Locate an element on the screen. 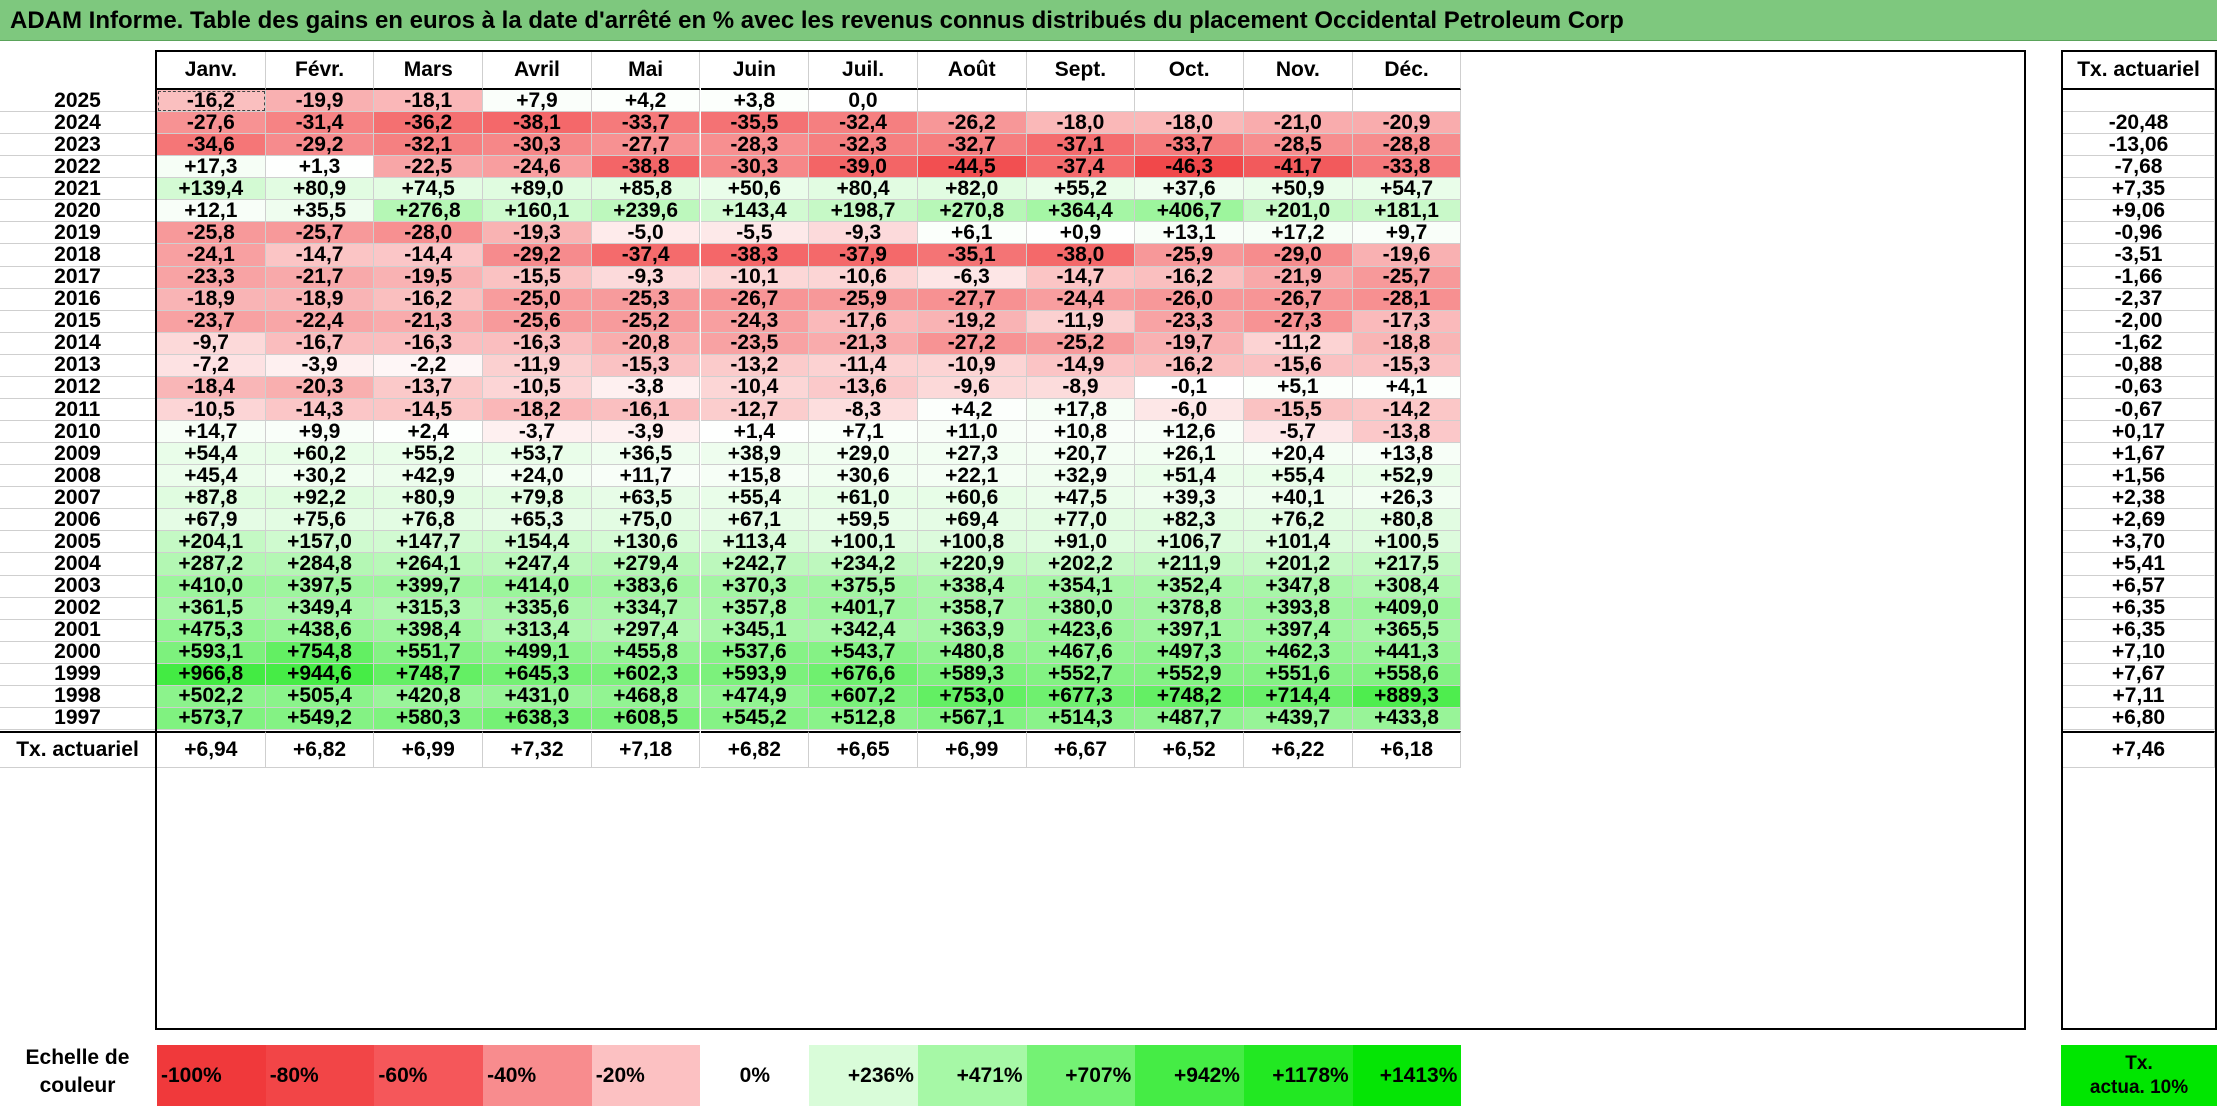  table-cell: -46,3 is located at coordinates (1189, 167).